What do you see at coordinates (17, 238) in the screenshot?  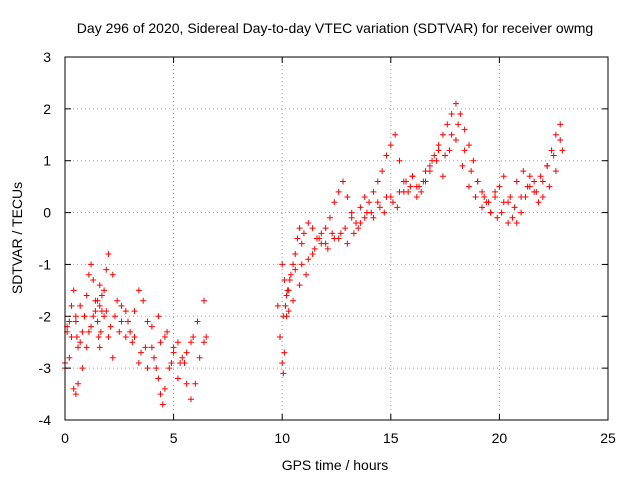 I see `y-axis-label: SDTVAR / TECUs` at bounding box center [17, 238].